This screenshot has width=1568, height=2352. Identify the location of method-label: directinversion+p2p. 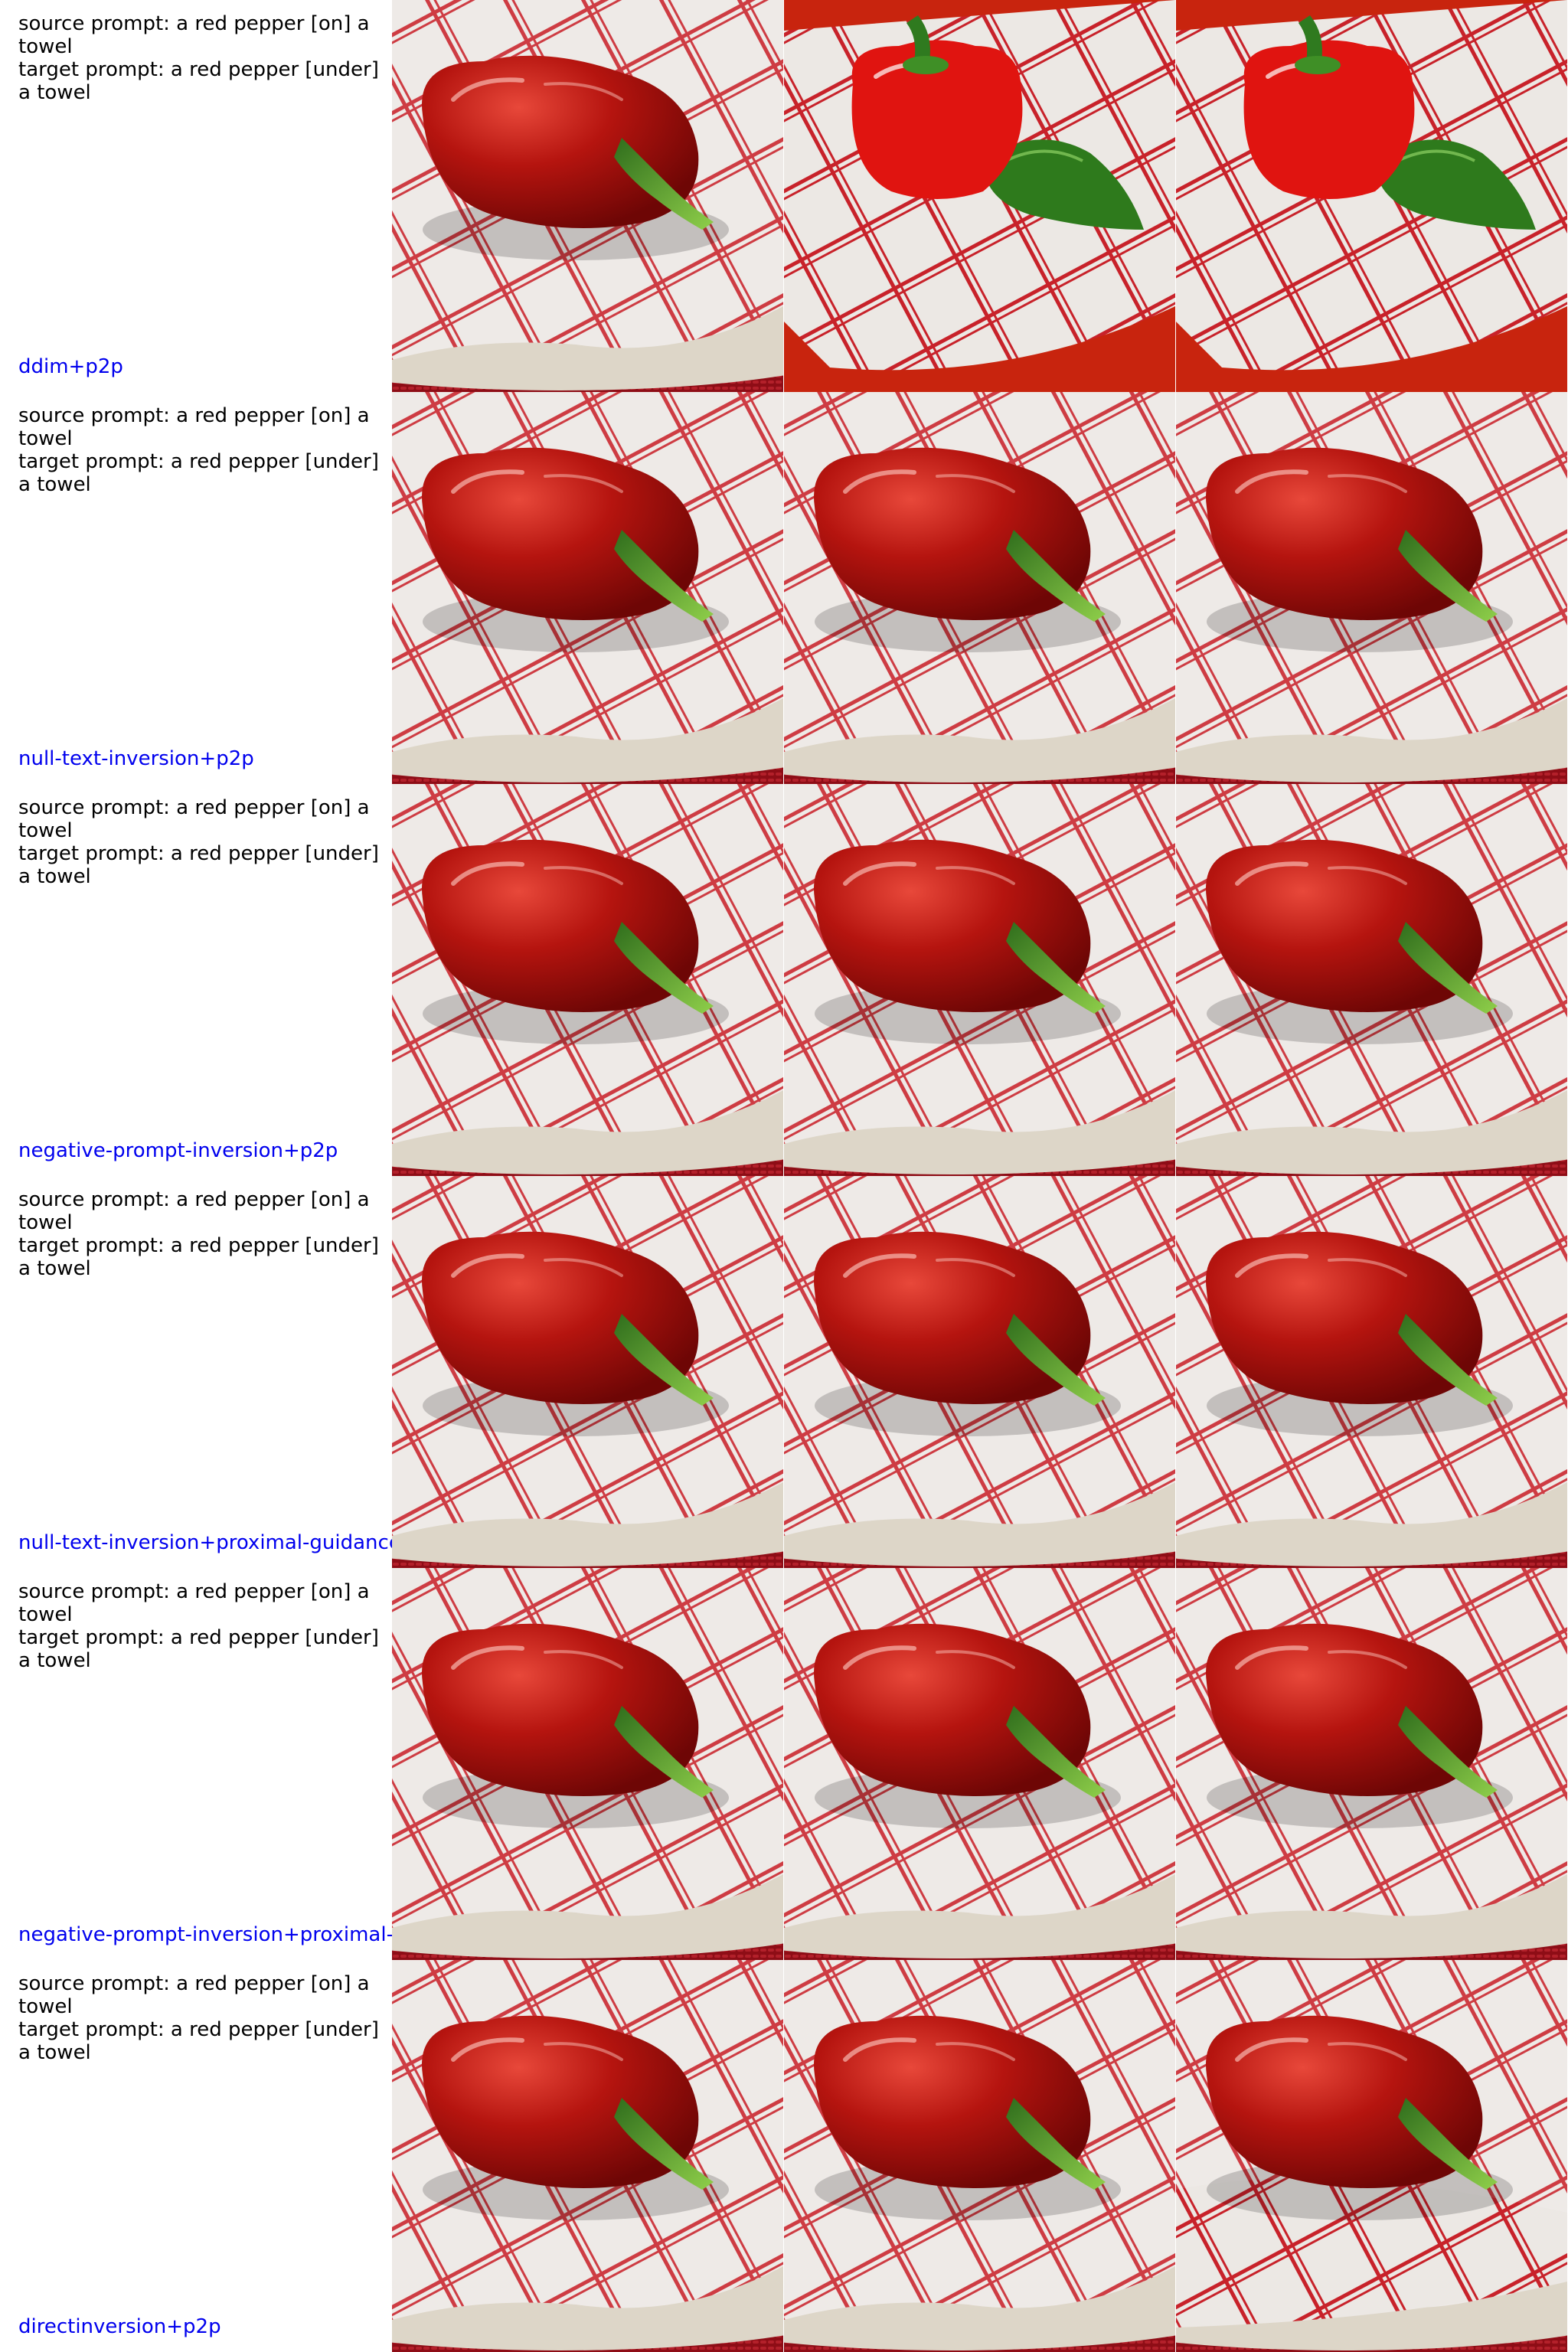
(119, 2326).